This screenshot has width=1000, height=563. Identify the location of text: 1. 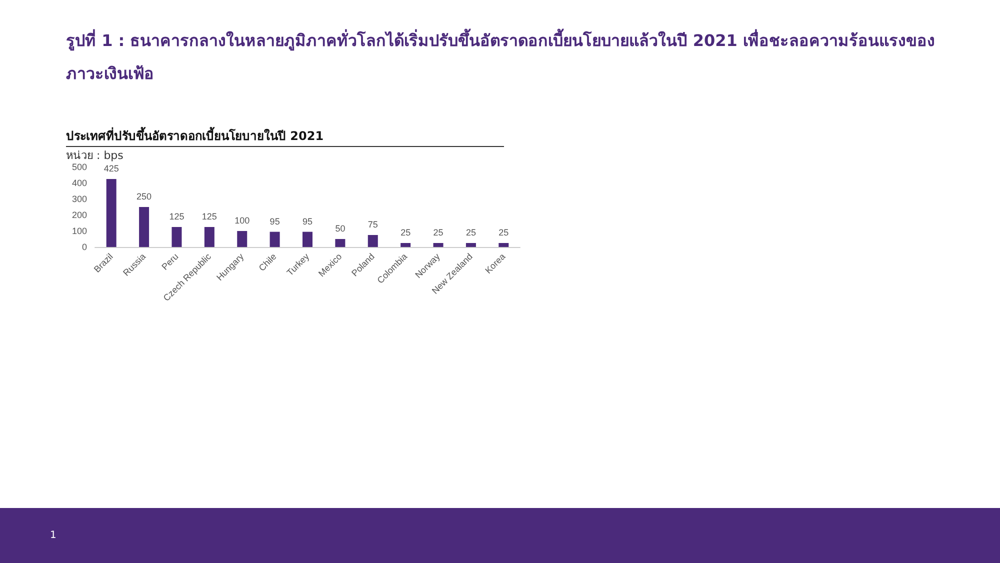
(53, 535).